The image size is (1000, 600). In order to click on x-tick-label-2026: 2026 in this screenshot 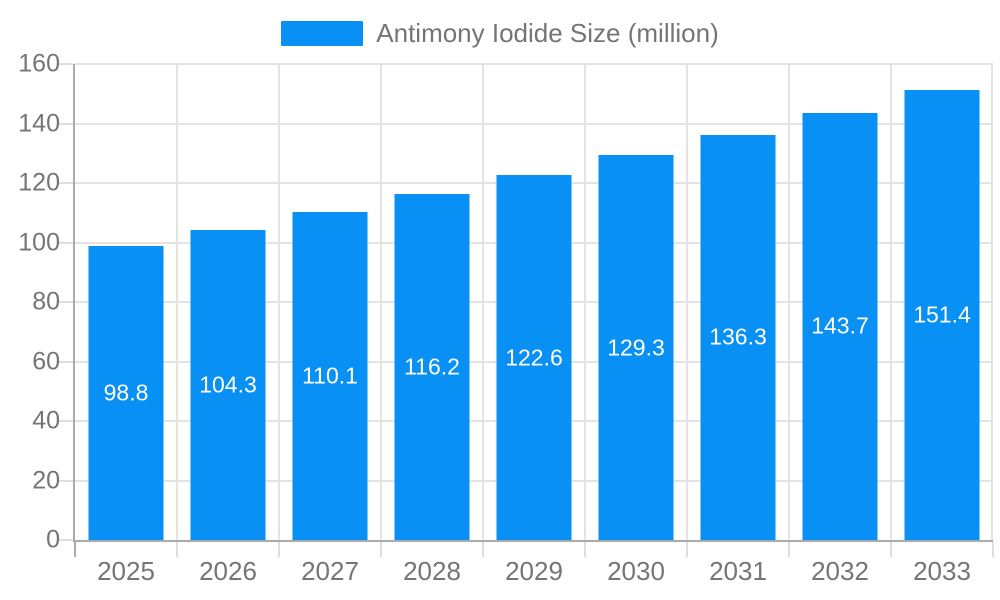, I will do `click(228, 571)`.